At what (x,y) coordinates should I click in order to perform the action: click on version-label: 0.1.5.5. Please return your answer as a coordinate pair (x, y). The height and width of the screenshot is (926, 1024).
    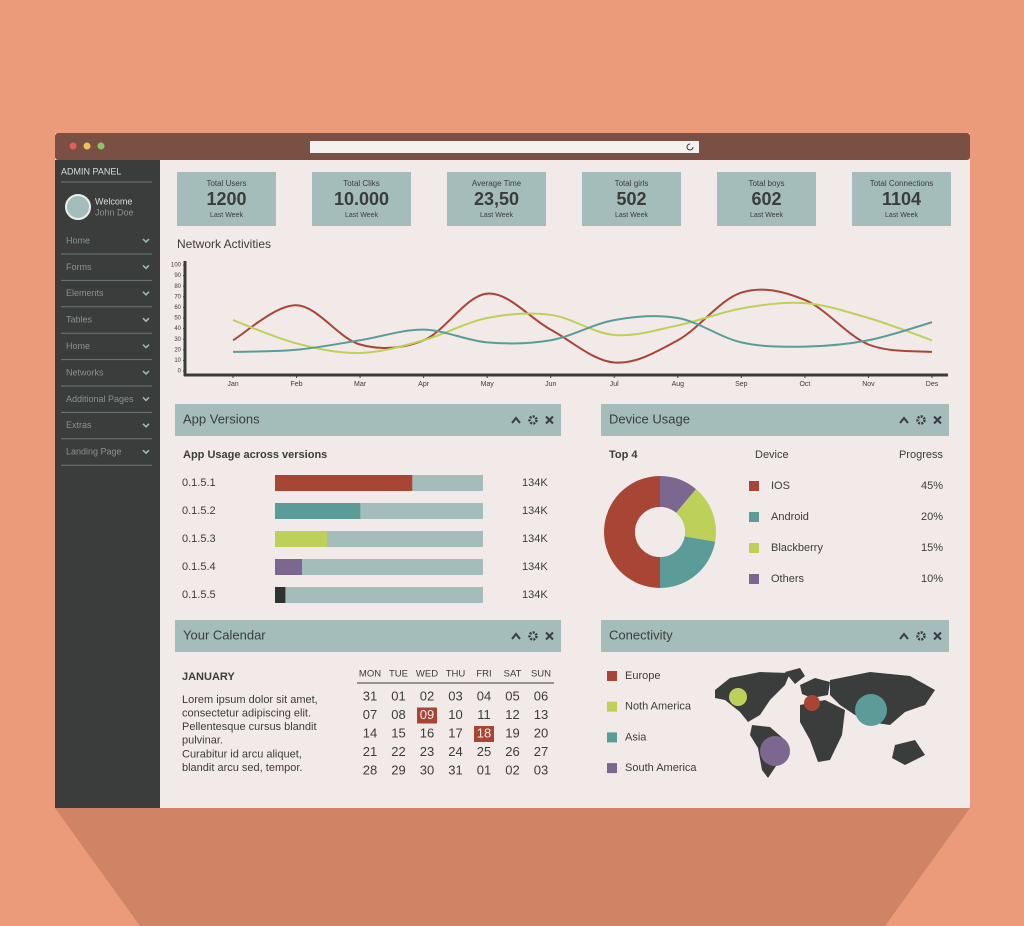
    Looking at the image, I should click on (199, 595).